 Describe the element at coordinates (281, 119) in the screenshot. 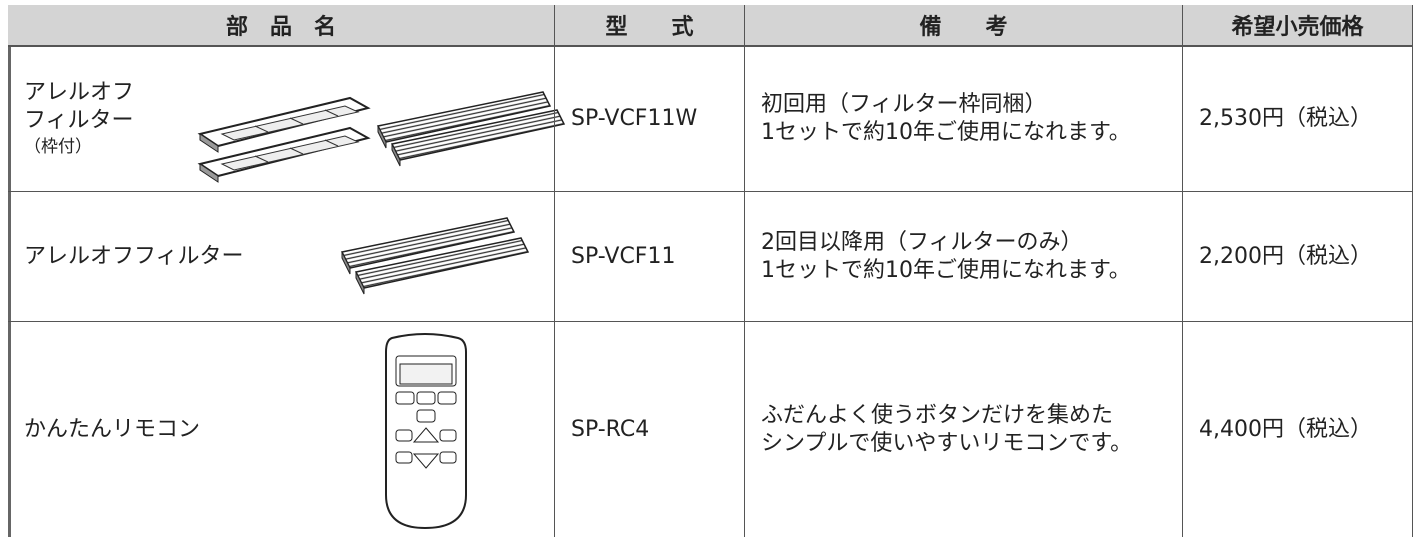

I see `name-cell: アレルオフフィルター （枠付）` at that location.